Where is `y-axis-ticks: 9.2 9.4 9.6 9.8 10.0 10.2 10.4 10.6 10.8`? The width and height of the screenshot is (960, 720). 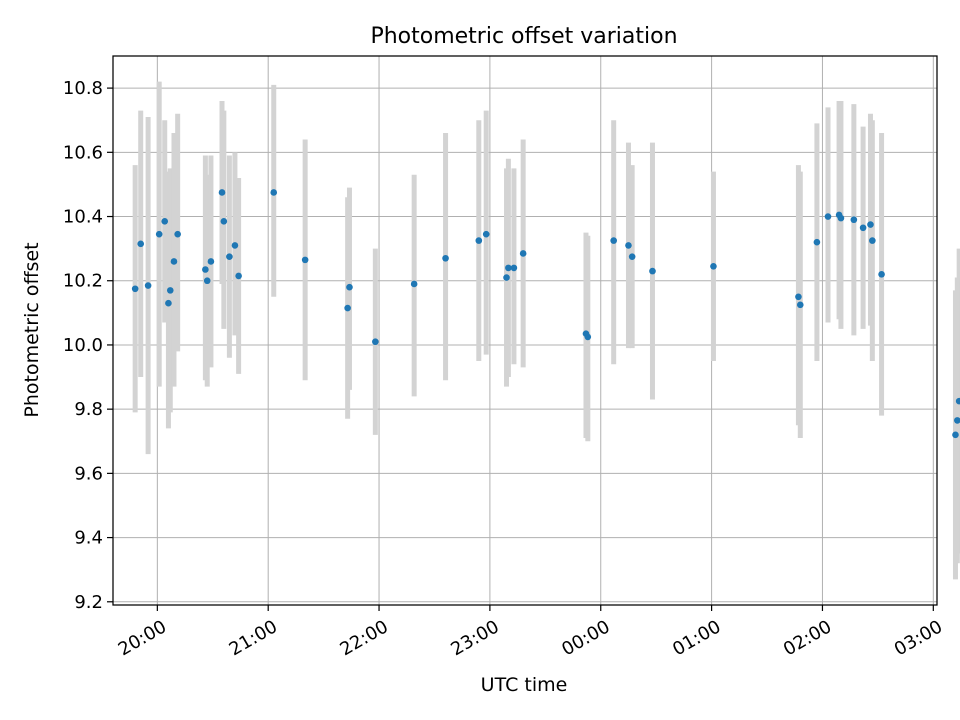
y-axis-ticks: 9.2 9.4 9.6 9.8 10.0 10.2 10.4 10.6 10.8 is located at coordinates (88, 345).